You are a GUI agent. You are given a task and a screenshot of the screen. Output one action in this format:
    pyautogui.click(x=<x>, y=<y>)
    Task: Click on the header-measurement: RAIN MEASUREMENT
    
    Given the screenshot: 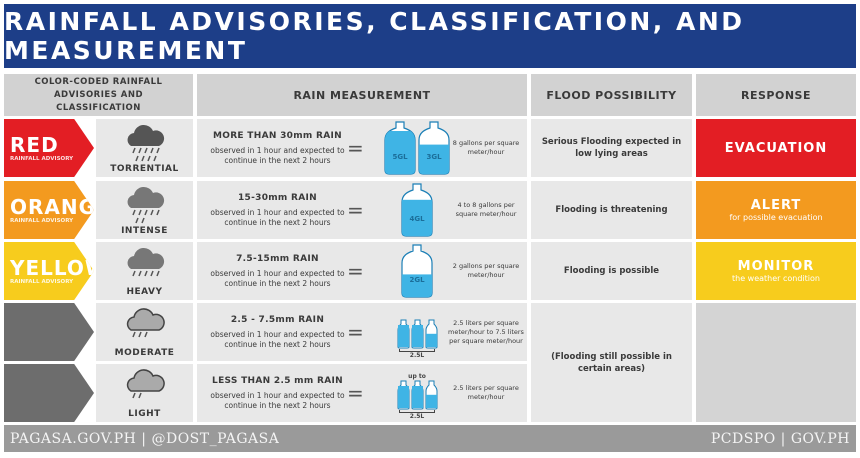 What is the action you would take?
    pyautogui.click(x=362, y=95)
    